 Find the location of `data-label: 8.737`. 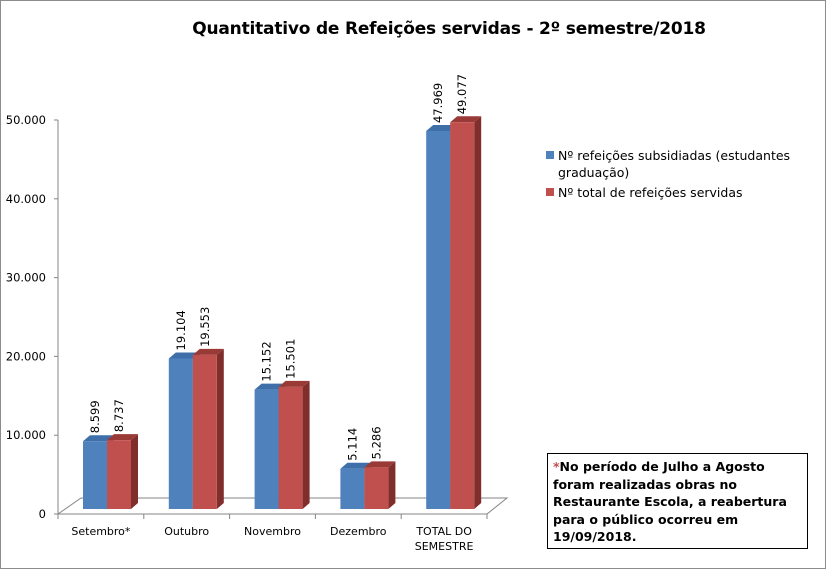

data-label: 8.737 is located at coordinates (119, 415).